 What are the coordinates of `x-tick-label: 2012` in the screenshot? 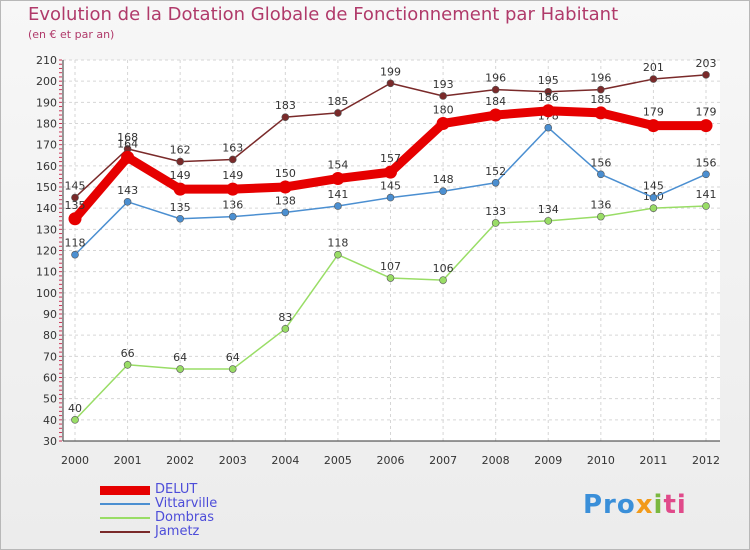 It's located at (706, 460).